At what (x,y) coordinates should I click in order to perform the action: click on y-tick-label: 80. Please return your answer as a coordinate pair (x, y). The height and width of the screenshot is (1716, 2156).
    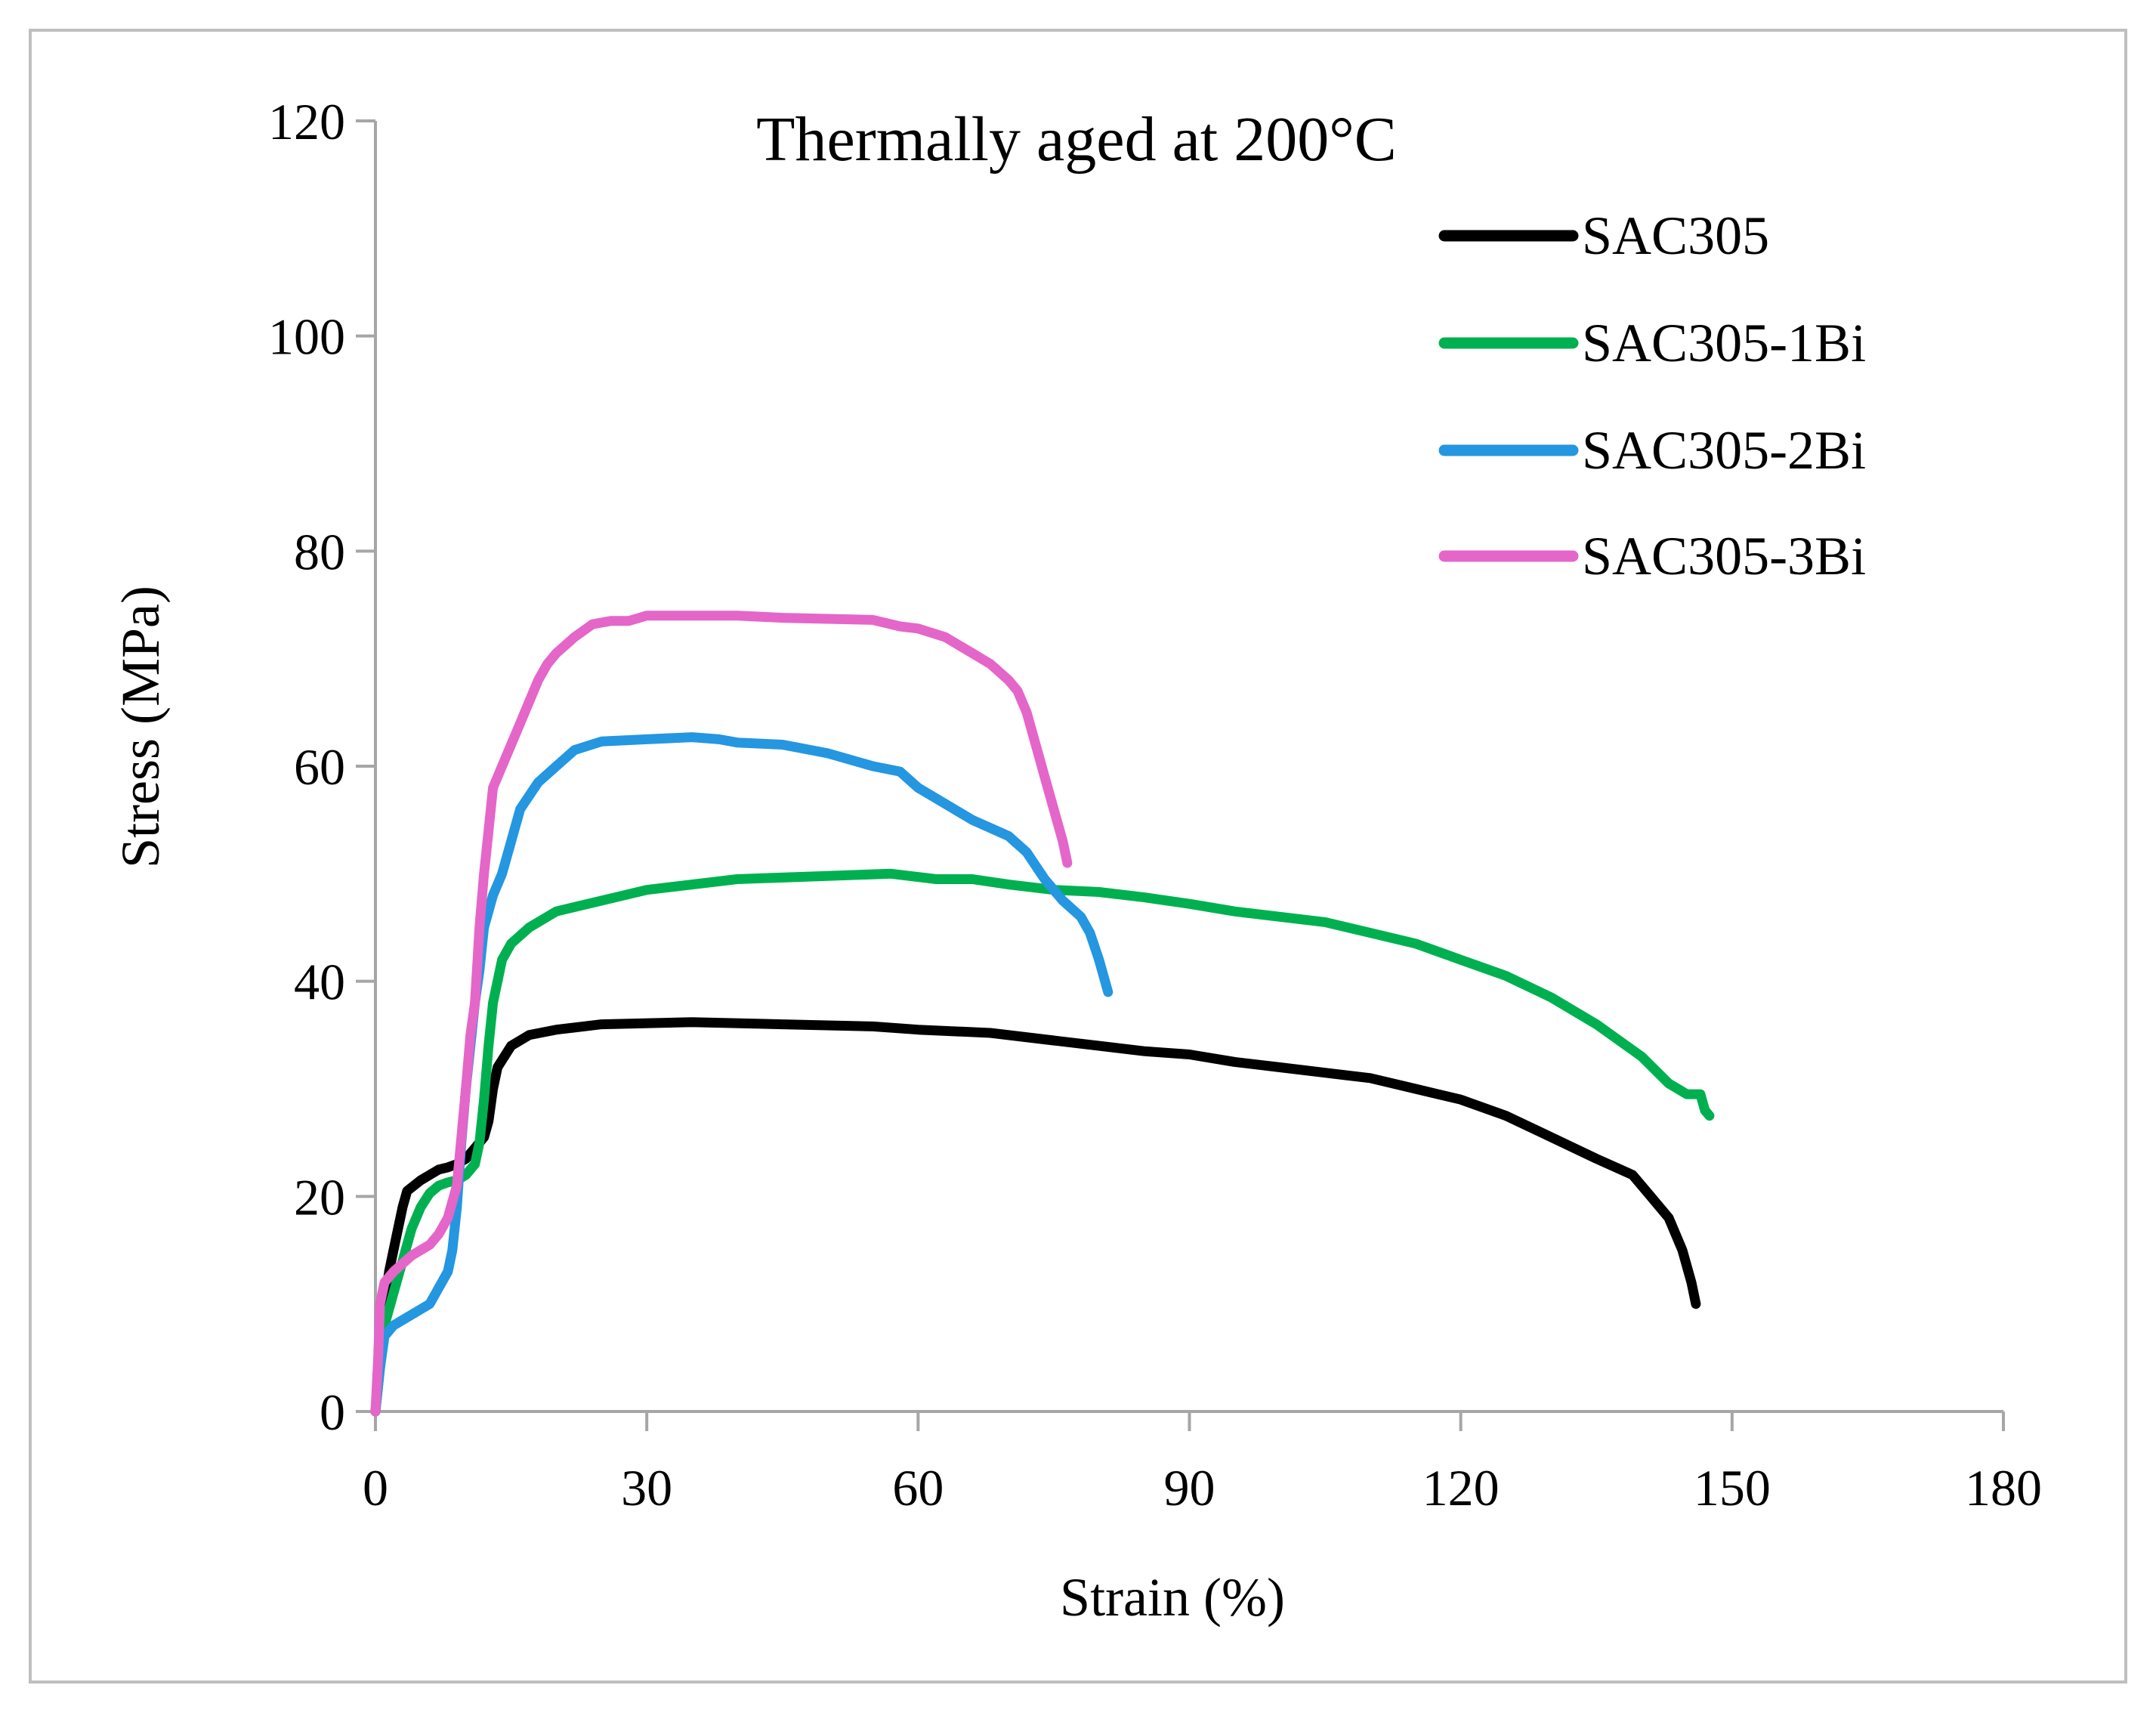
    Looking at the image, I should click on (319, 551).